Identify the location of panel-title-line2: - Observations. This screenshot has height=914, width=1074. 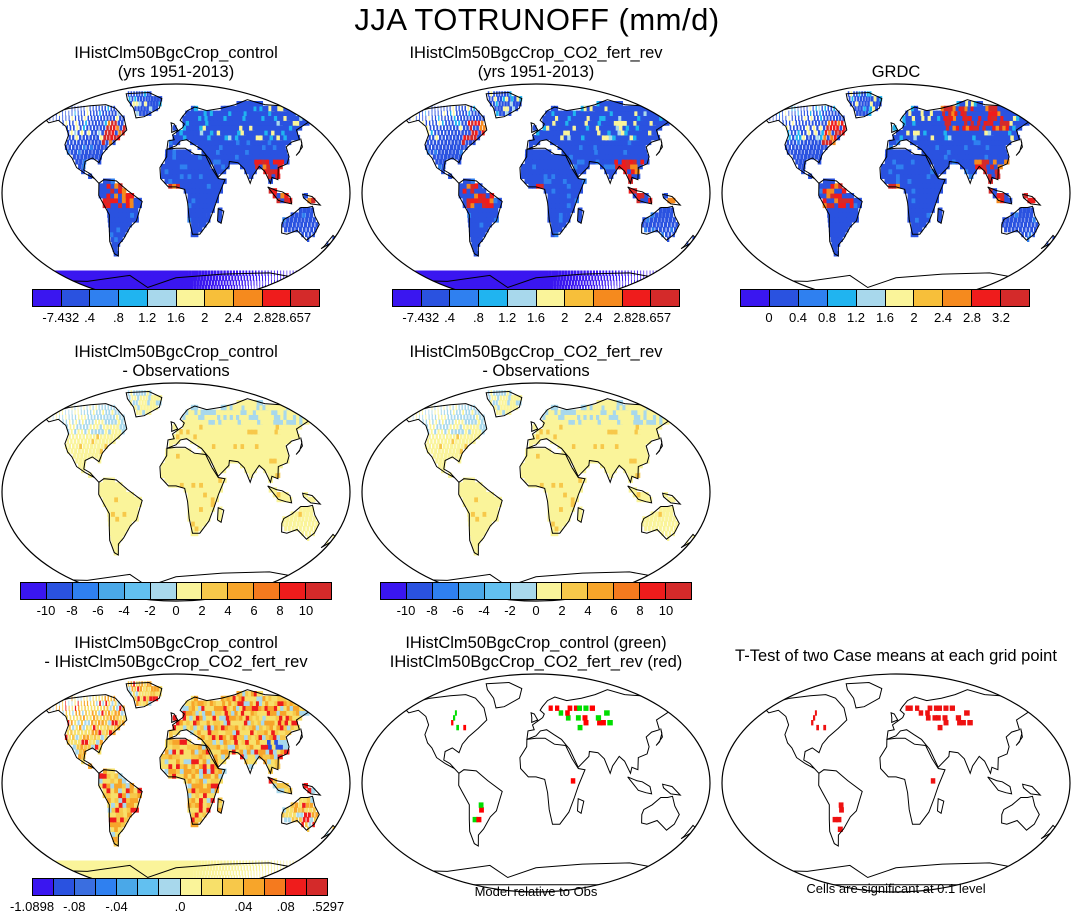
(176, 371).